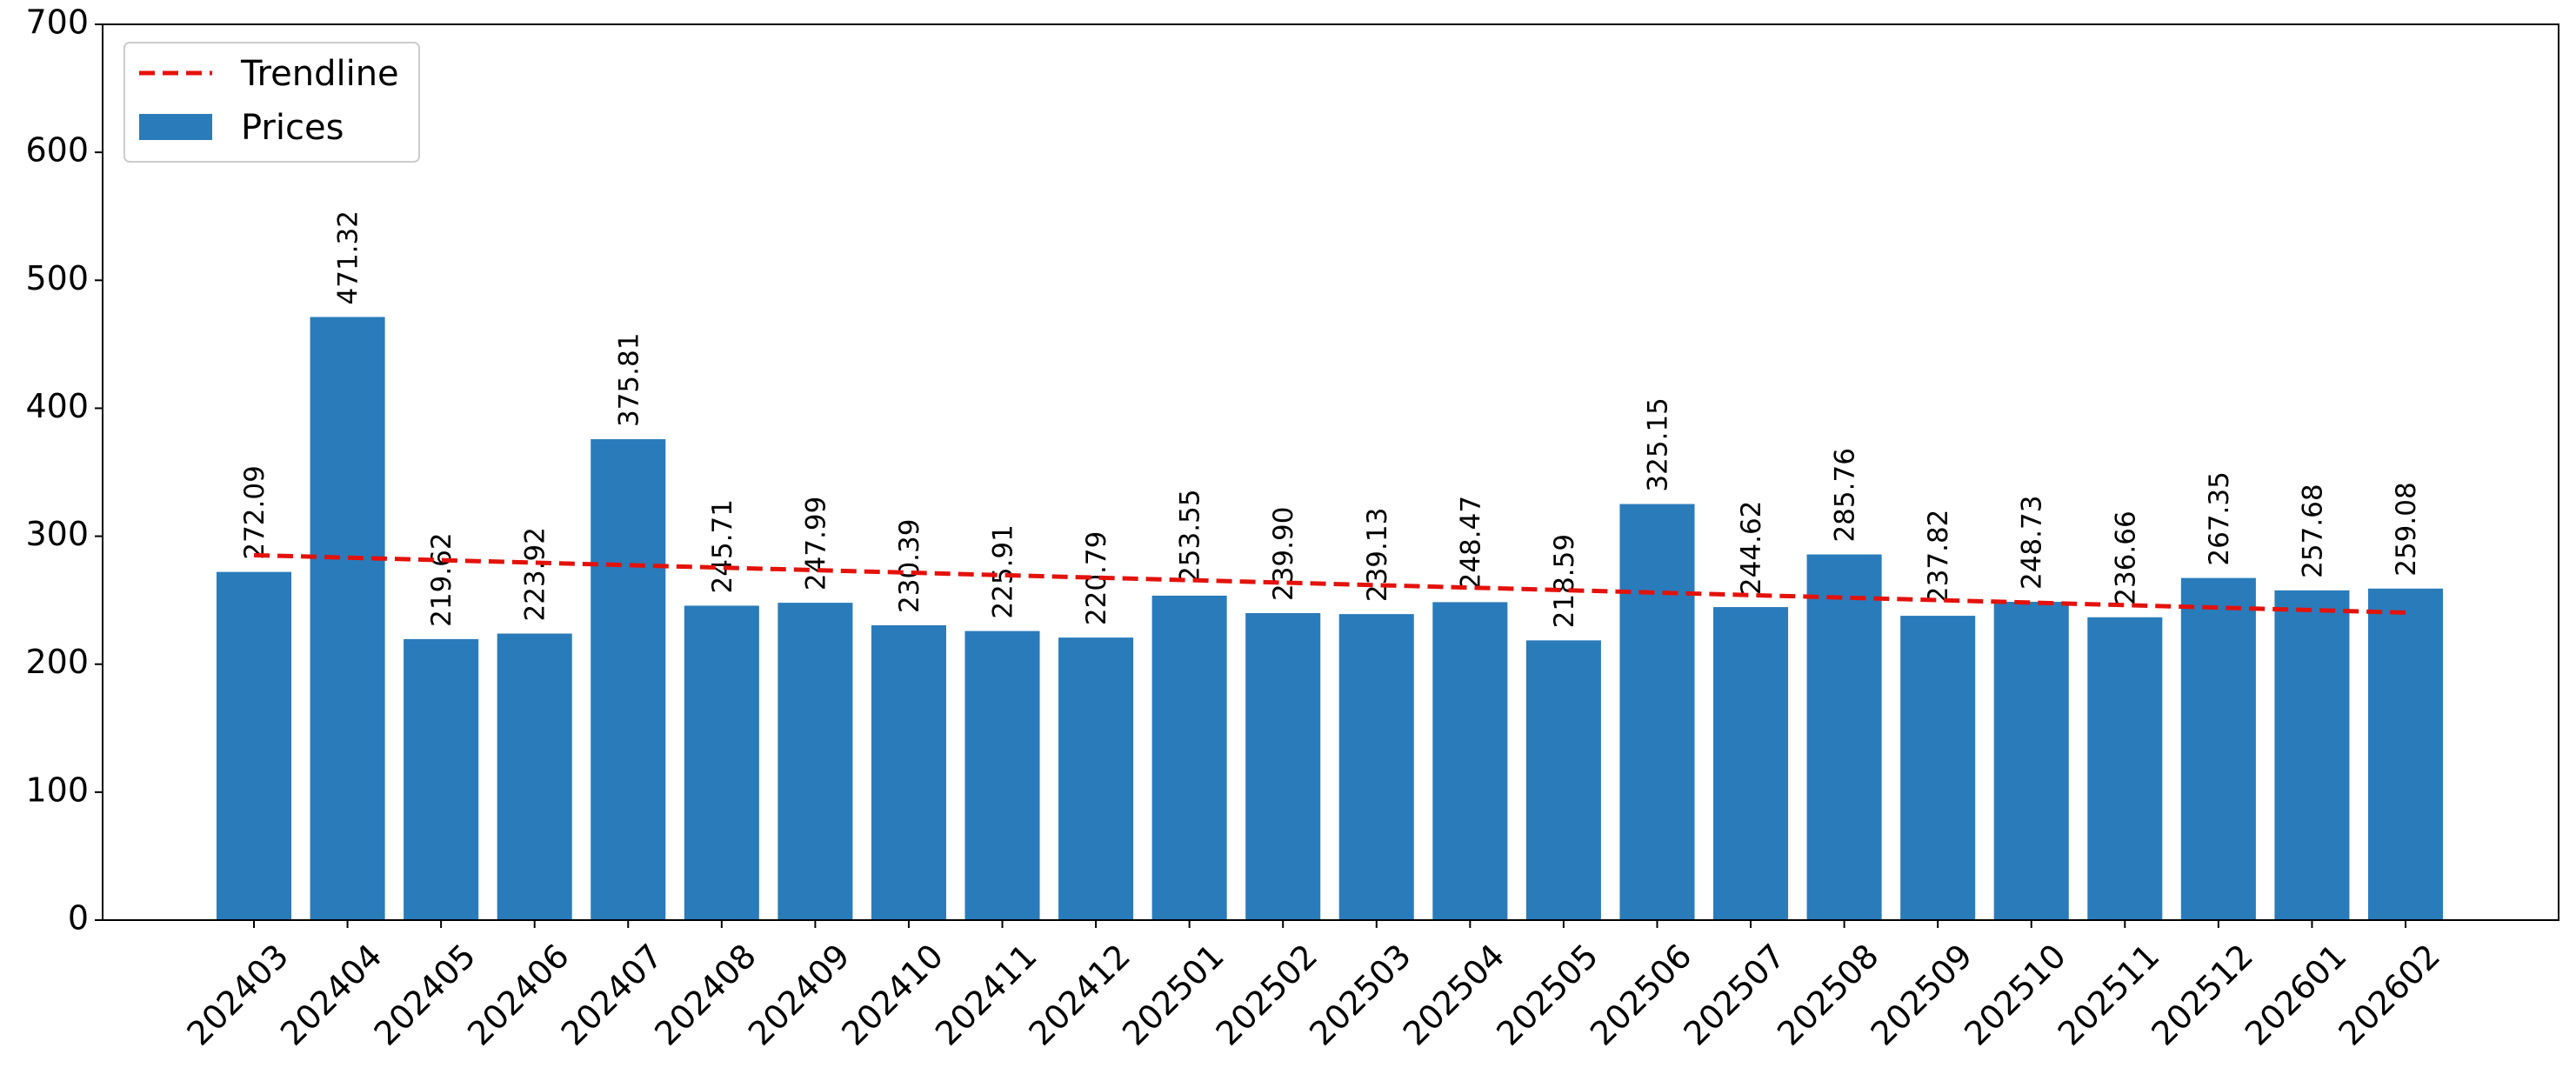 The width and height of the screenshot is (2576, 1081). Describe the element at coordinates (175, 127) in the screenshot. I see `legend-prices-swatch` at that location.